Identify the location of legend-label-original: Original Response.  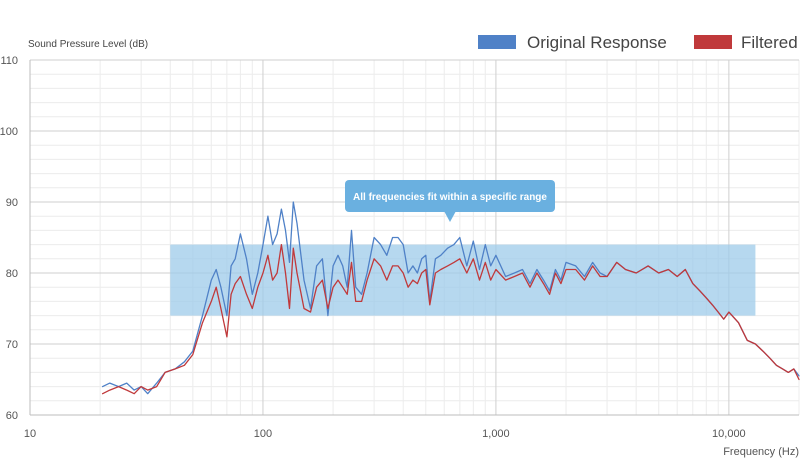
(597, 42).